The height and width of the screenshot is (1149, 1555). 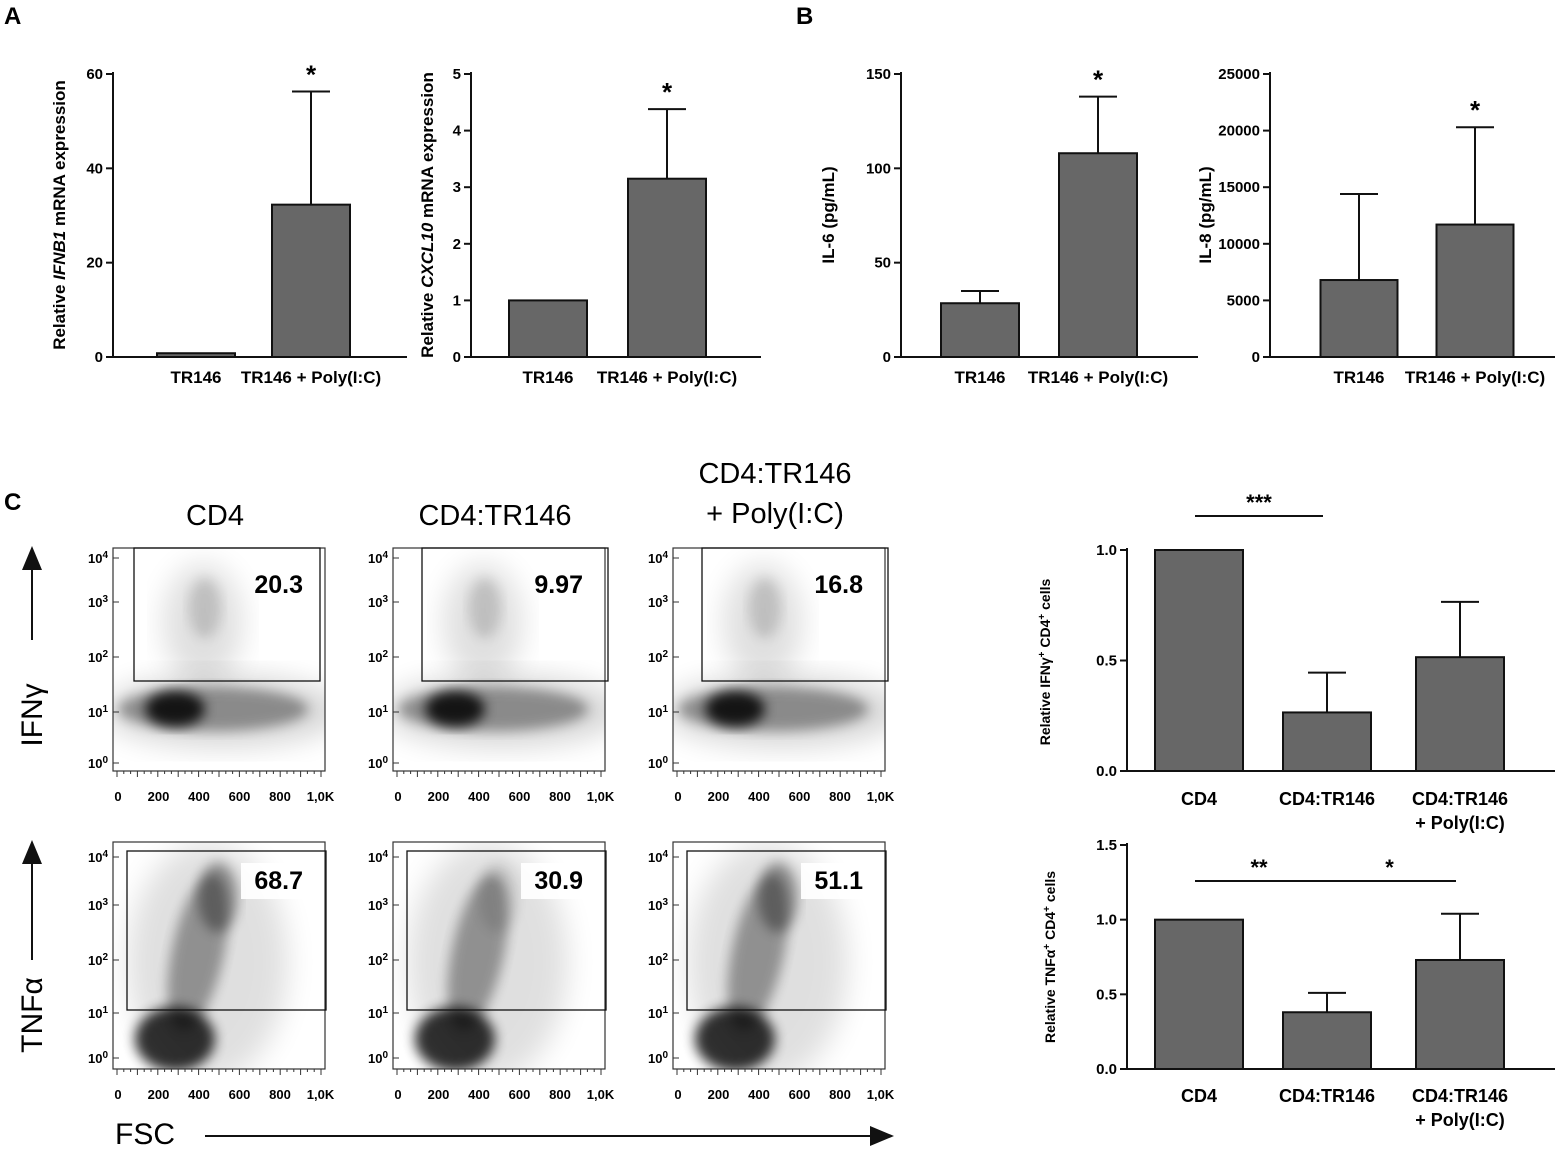 I want to click on y-axis-label: Relative IFNγ+ CD4+ cells, so click(x=1045, y=662).